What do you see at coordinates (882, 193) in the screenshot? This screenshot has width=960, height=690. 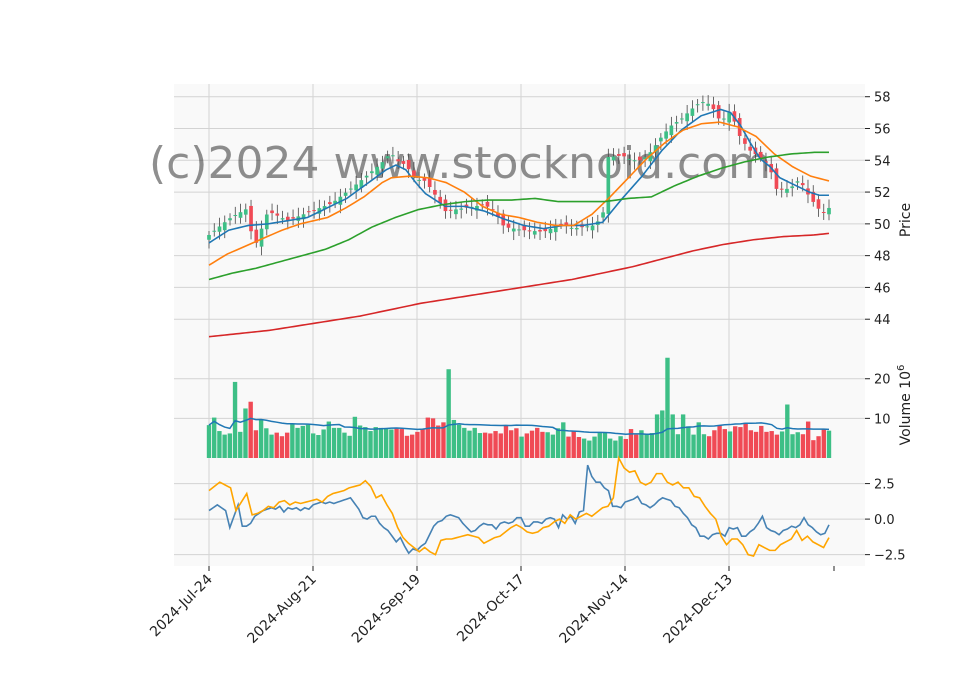 I see `y-tick-label: 52` at bounding box center [882, 193].